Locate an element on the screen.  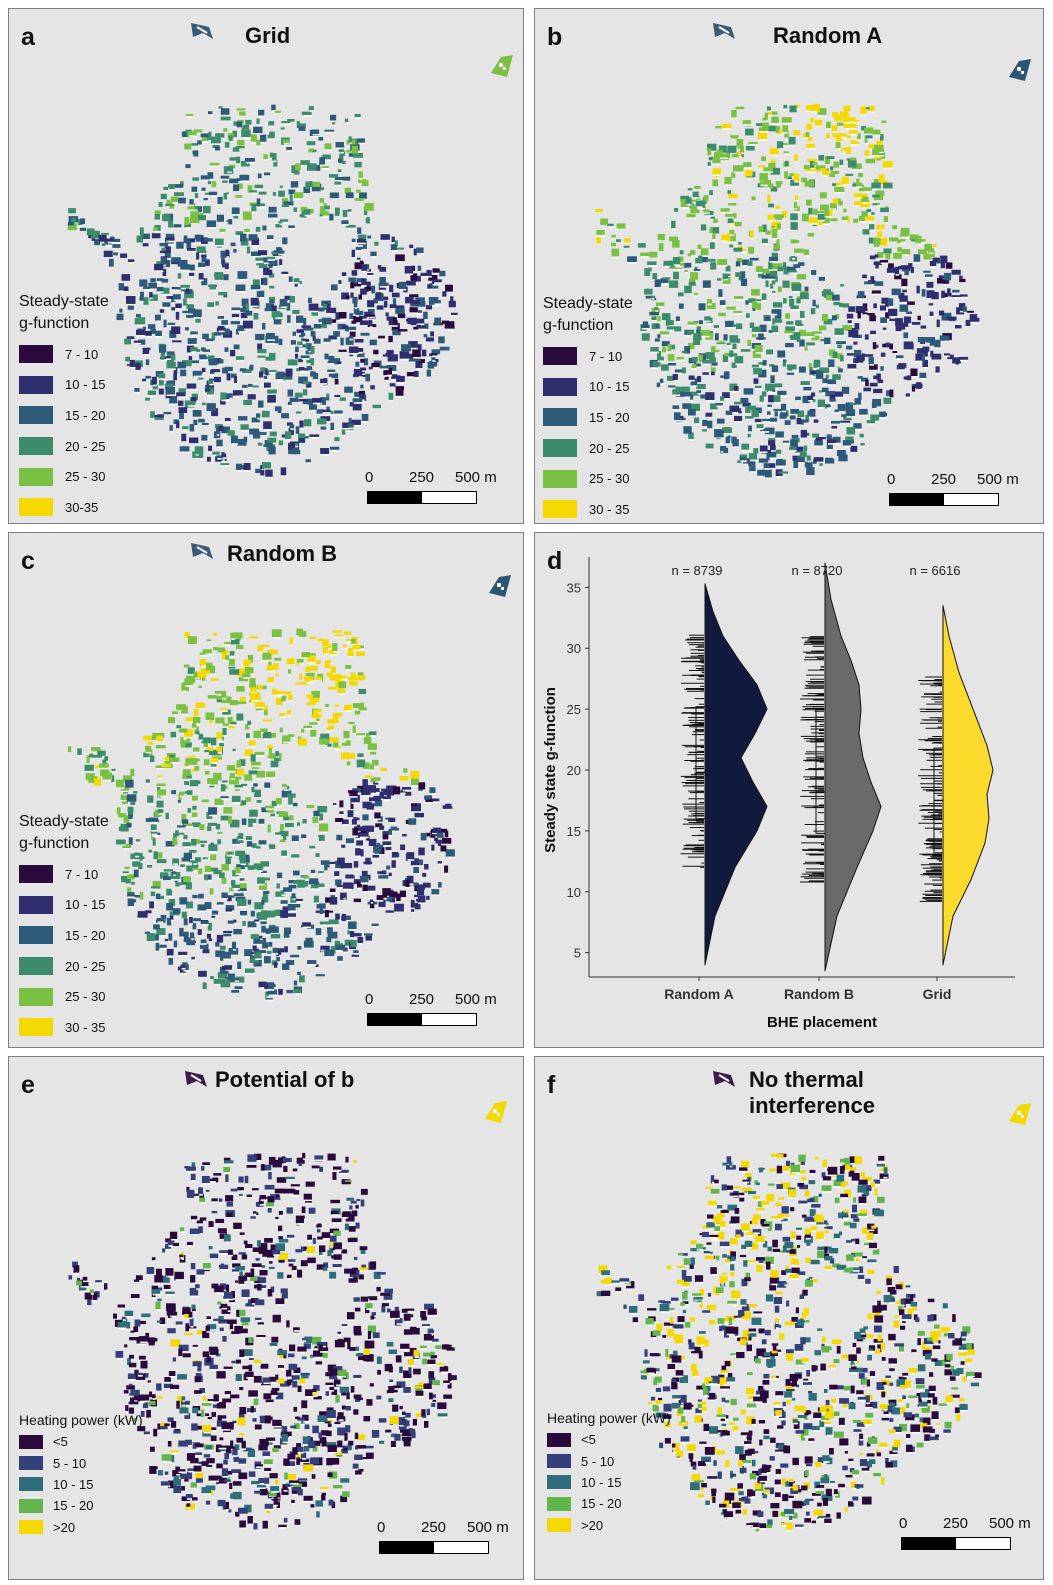
legend-item: >20 is located at coordinates (609, 1525).